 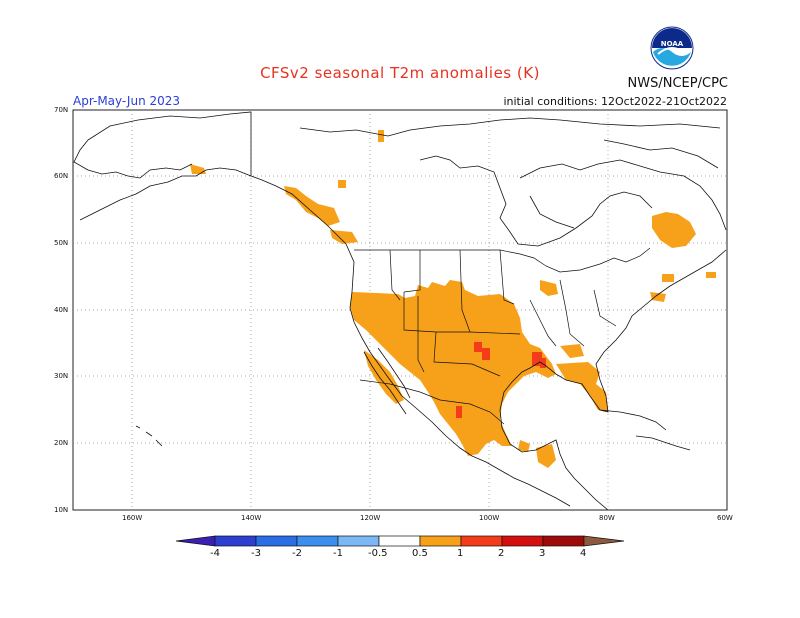 I want to click on colorbar-label: -2, so click(x=297, y=553).